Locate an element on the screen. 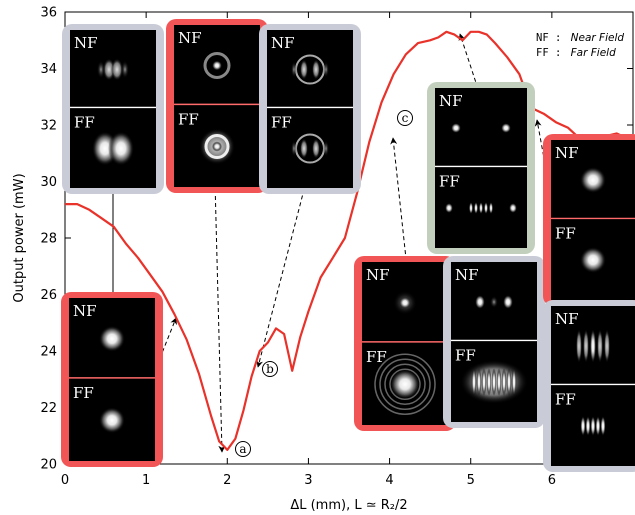 Image resolution: width=635 pixels, height=515 pixels. marker-label: a is located at coordinates (242, 449).